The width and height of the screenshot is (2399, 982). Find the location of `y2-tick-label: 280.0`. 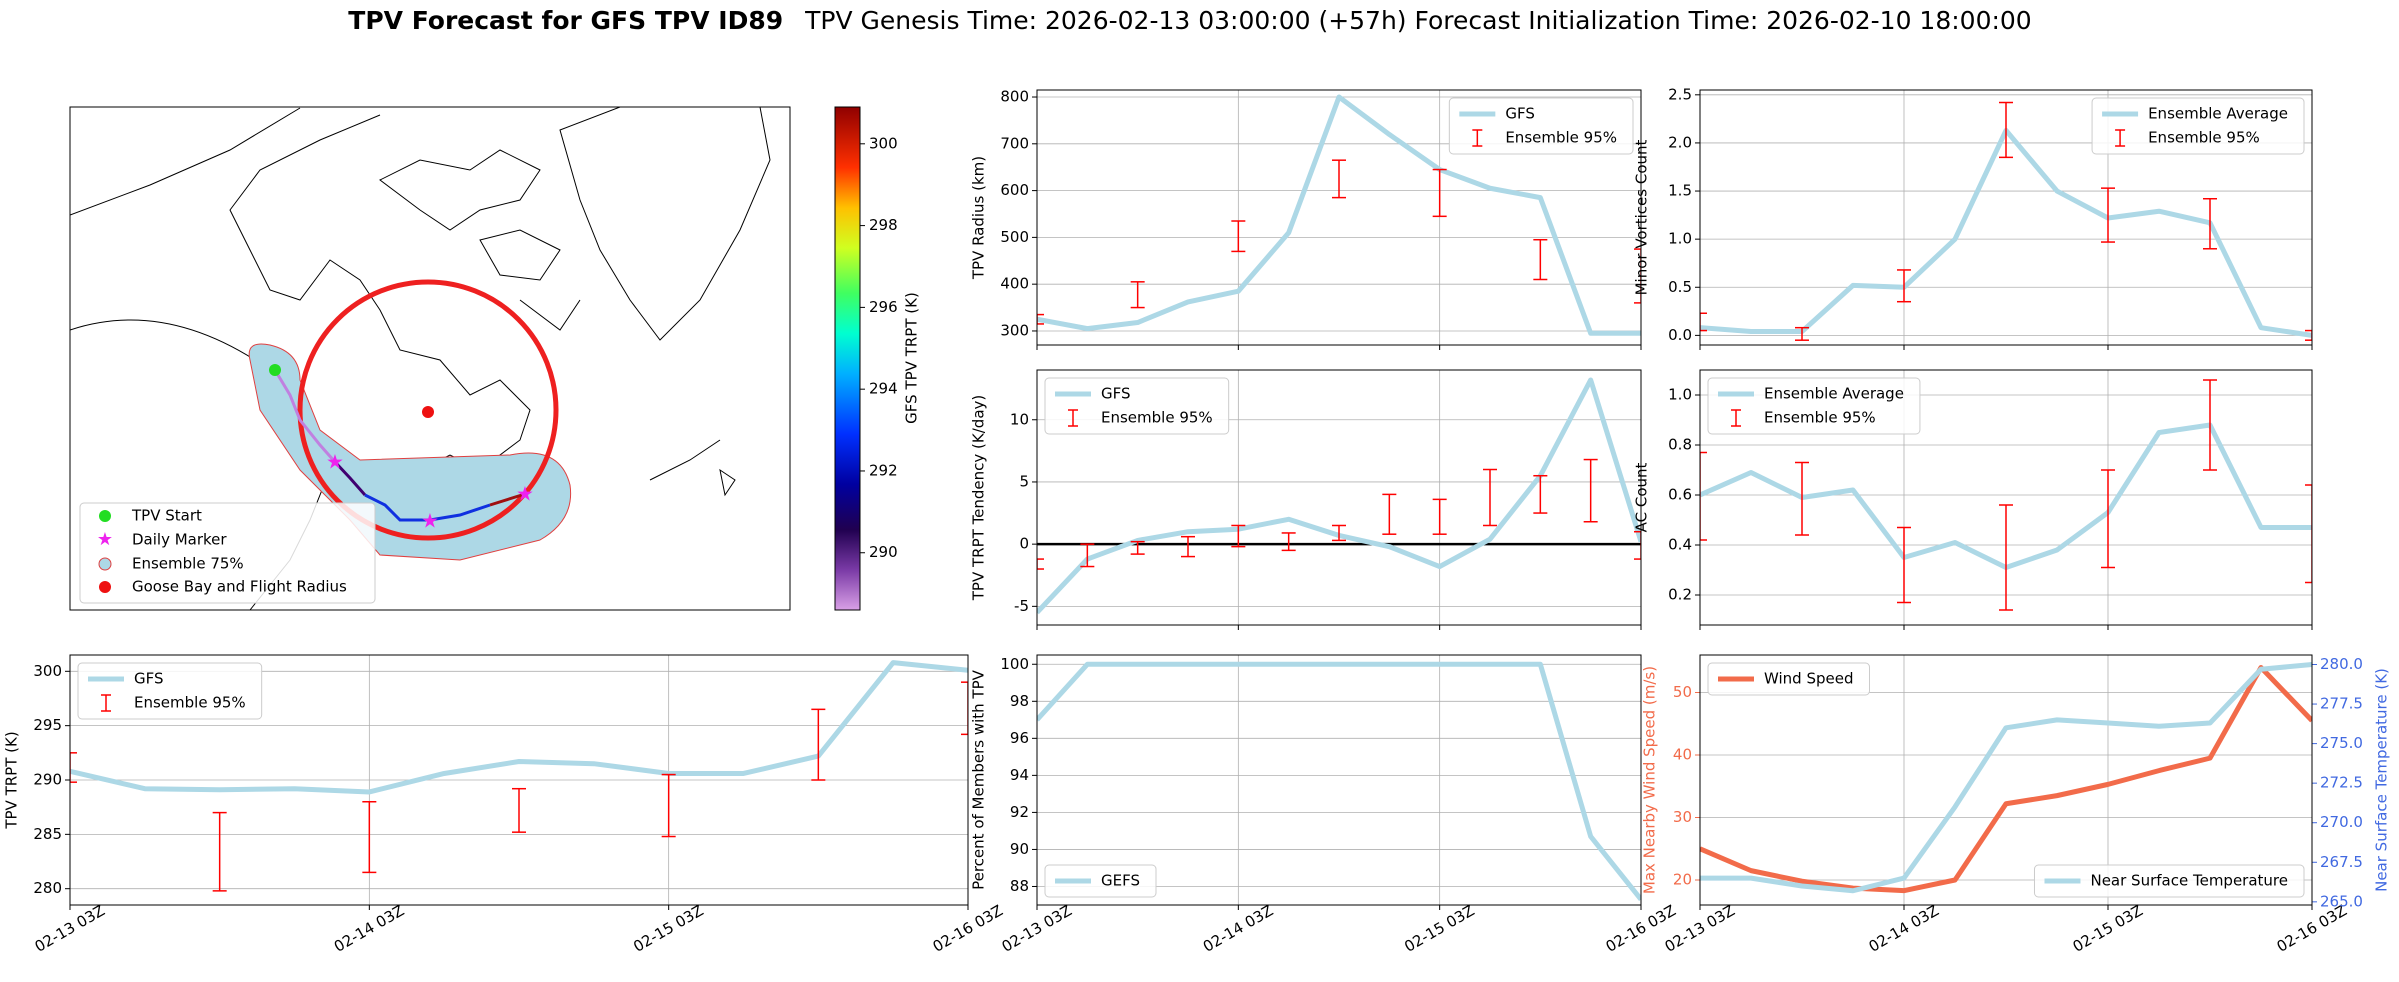

y2-tick-label: 280.0 is located at coordinates (2341, 664).